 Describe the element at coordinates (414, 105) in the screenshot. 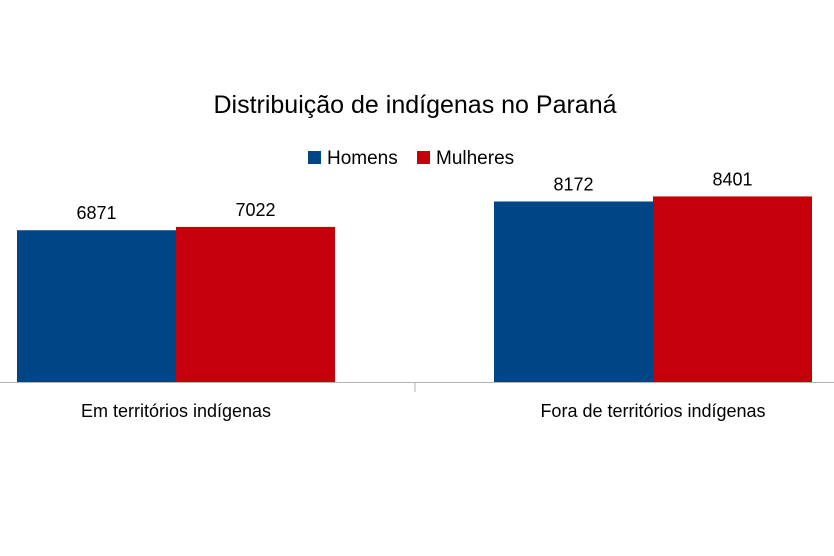

I see `chart-title: Distribuição de indígenas no Paraná` at that location.